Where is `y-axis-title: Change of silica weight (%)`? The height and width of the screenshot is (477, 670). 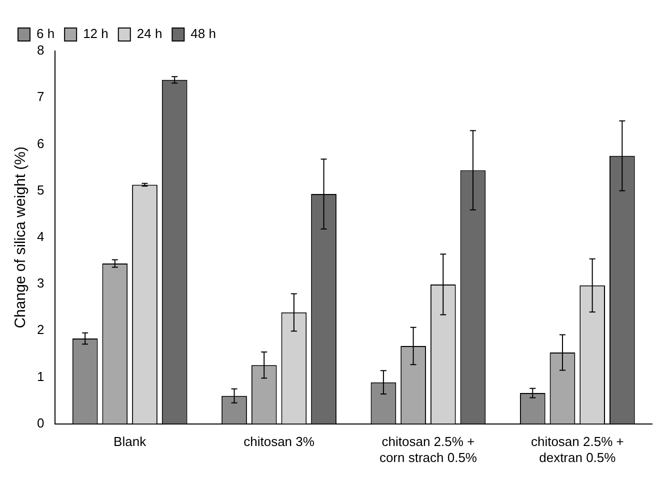 y-axis-title: Change of silica weight (%) is located at coordinates (21, 237).